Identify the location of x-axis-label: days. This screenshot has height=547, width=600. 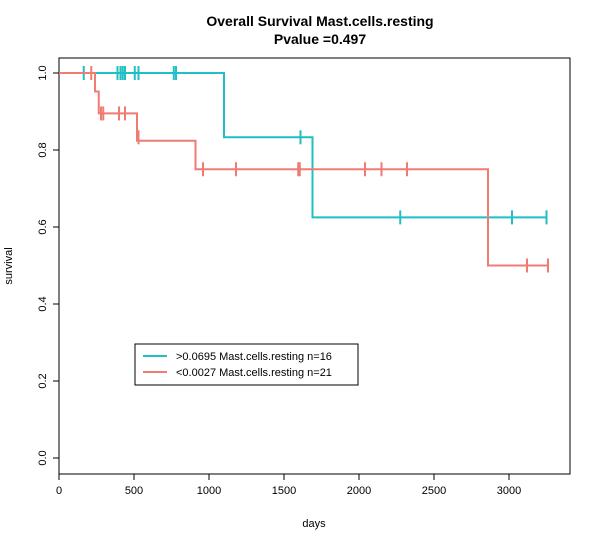
(314, 524).